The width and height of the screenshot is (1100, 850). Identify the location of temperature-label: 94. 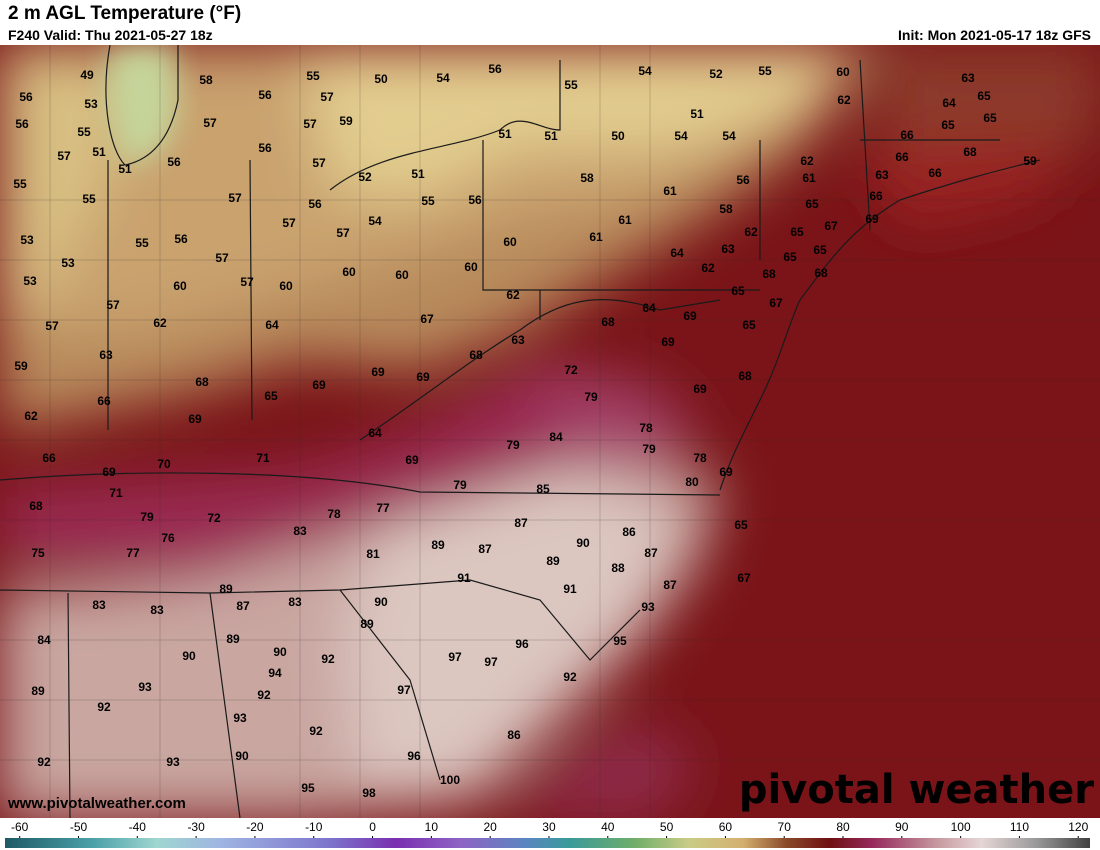
(275, 673).